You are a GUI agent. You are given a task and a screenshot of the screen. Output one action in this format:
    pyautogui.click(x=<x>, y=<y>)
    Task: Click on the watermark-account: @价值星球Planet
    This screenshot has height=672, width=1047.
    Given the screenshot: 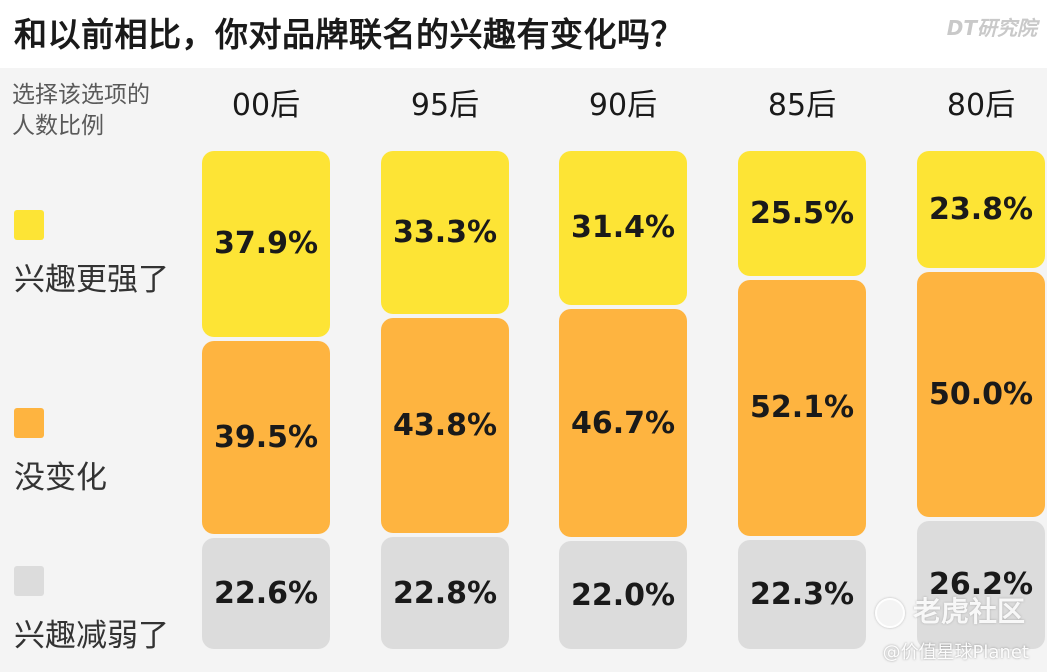 What is the action you would take?
    pyautogui.click(x=955, y=652)
    